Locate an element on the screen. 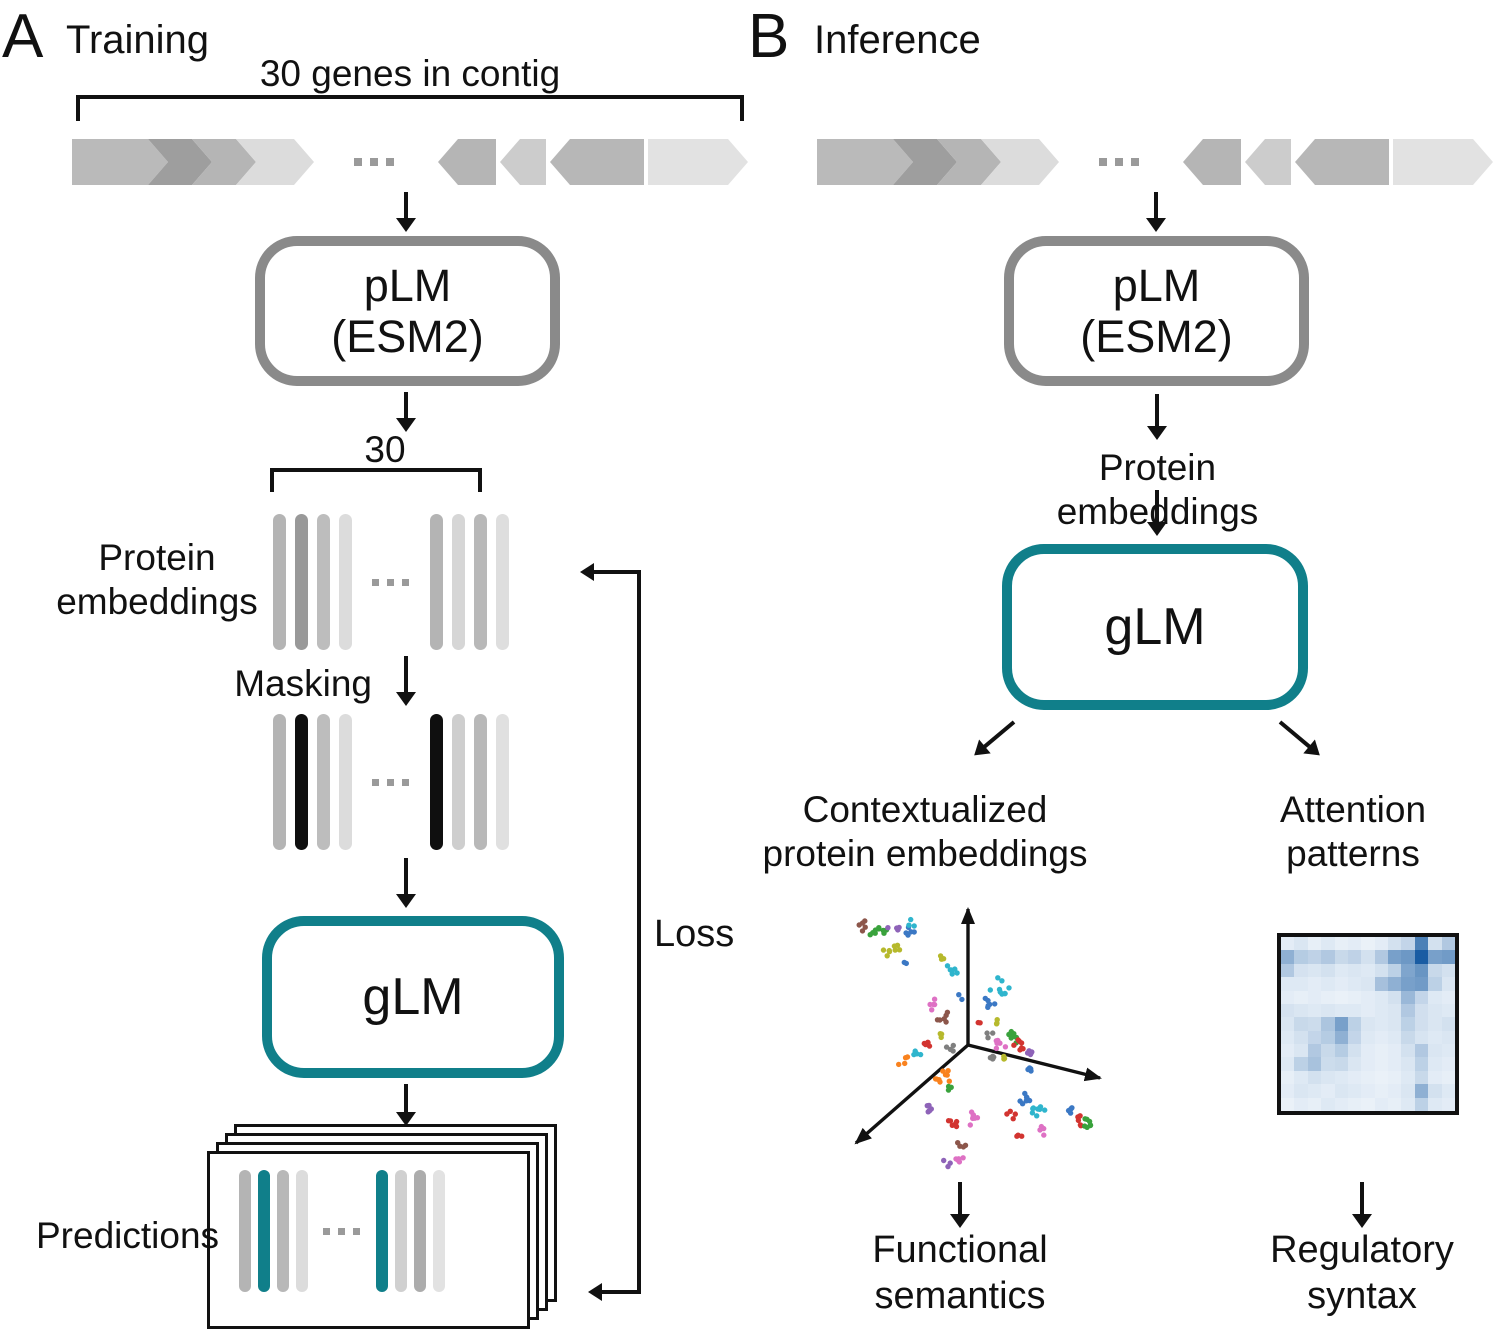  panel-a-title: Training is located at coordinates (138, 40).